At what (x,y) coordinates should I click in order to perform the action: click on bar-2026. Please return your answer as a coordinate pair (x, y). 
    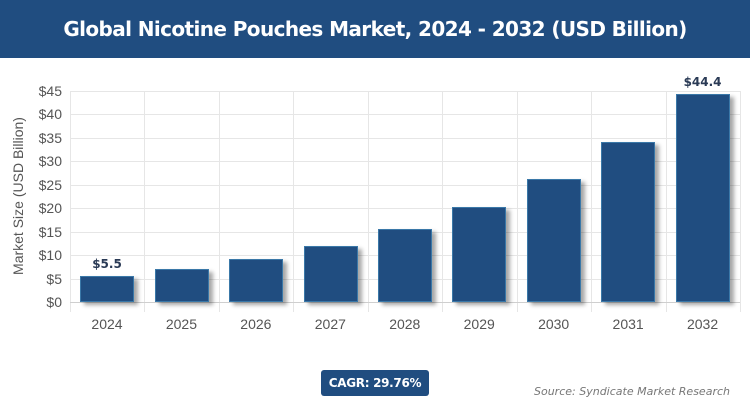
    Looking at the image, I should click on (256, 280).